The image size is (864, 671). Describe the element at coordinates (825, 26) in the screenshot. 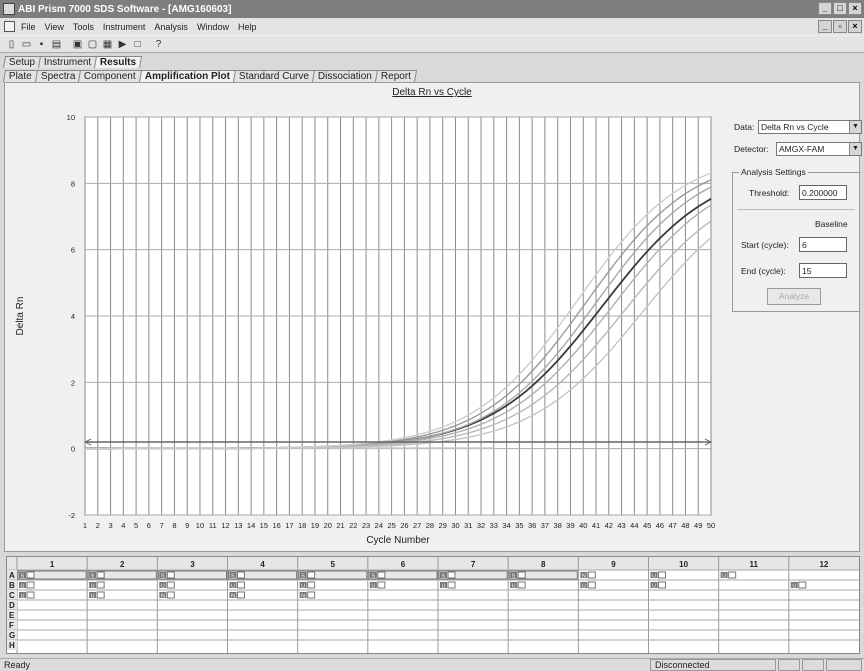

I see `doc-minimize-button: _` at that location.